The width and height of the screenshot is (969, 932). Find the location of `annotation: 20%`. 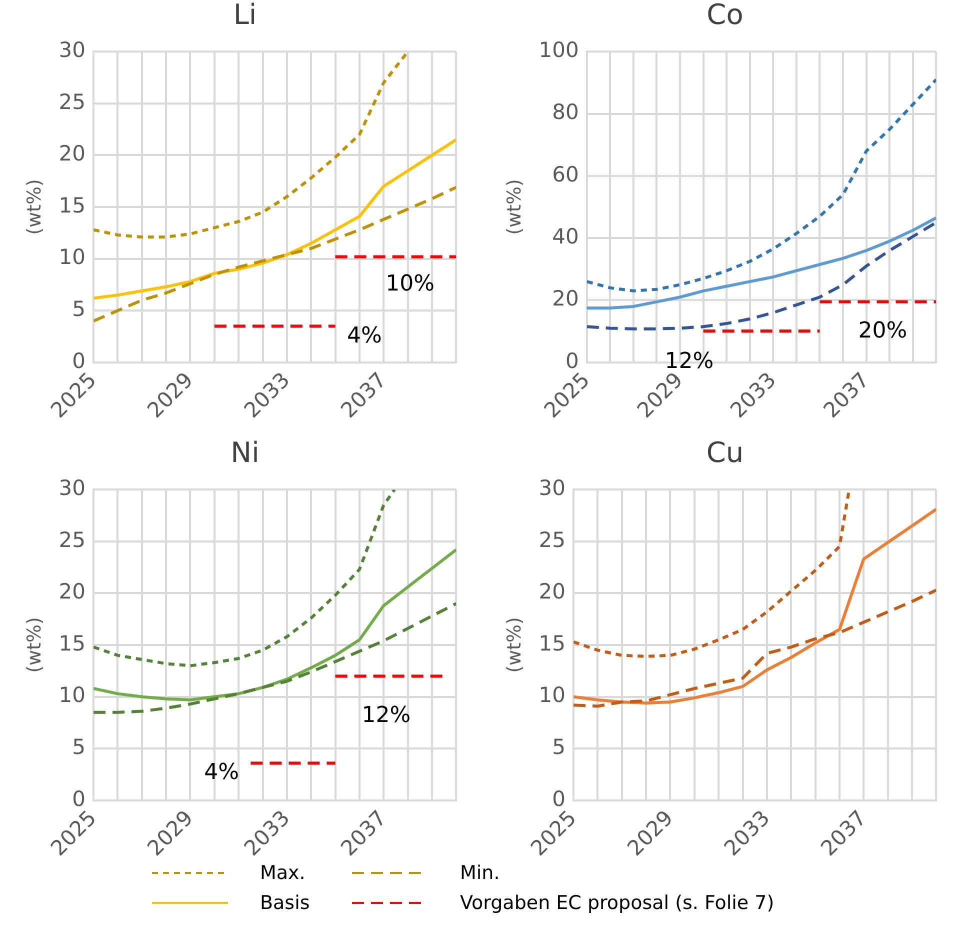

annotation: 20% is located at coordinates (883, 331).